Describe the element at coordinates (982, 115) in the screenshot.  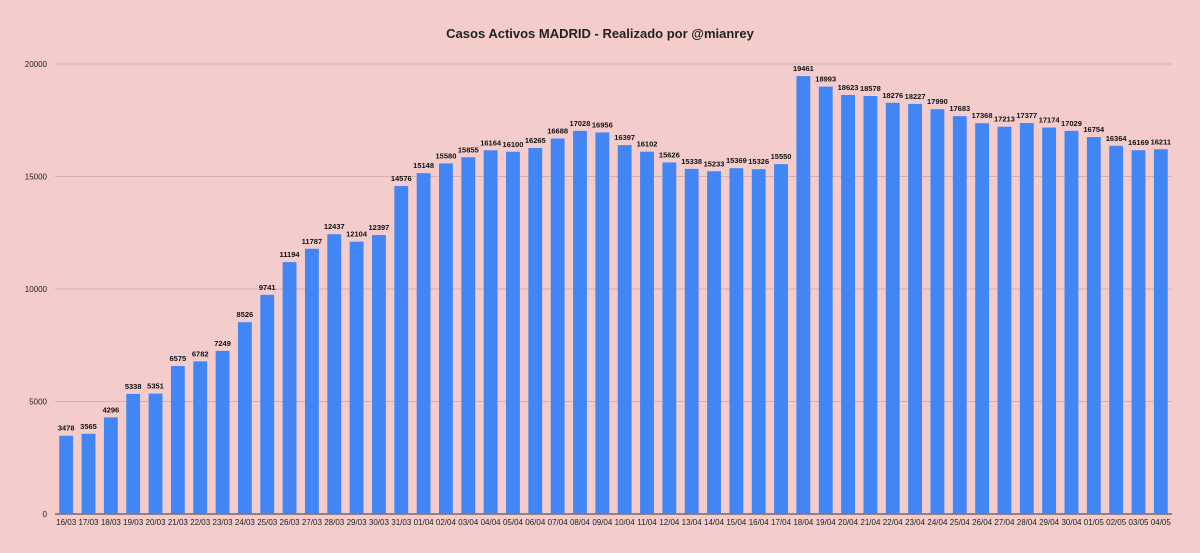
I see `data-label: 17368` at that location.